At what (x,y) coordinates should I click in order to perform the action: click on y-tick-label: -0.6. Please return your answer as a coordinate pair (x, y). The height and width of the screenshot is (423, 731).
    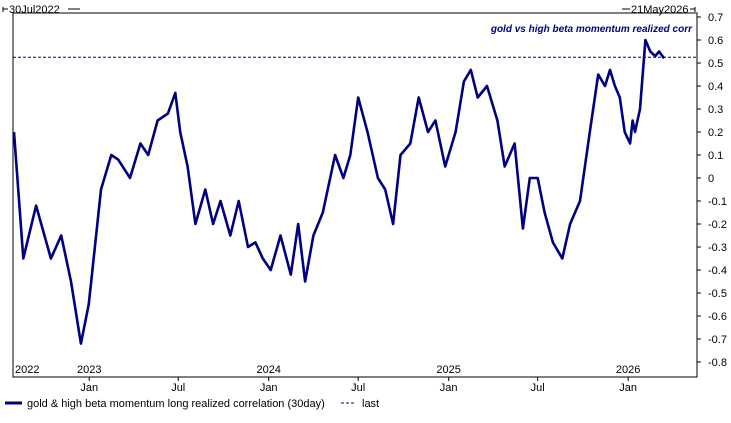
    Looking at the image, I should click on (717, 317).